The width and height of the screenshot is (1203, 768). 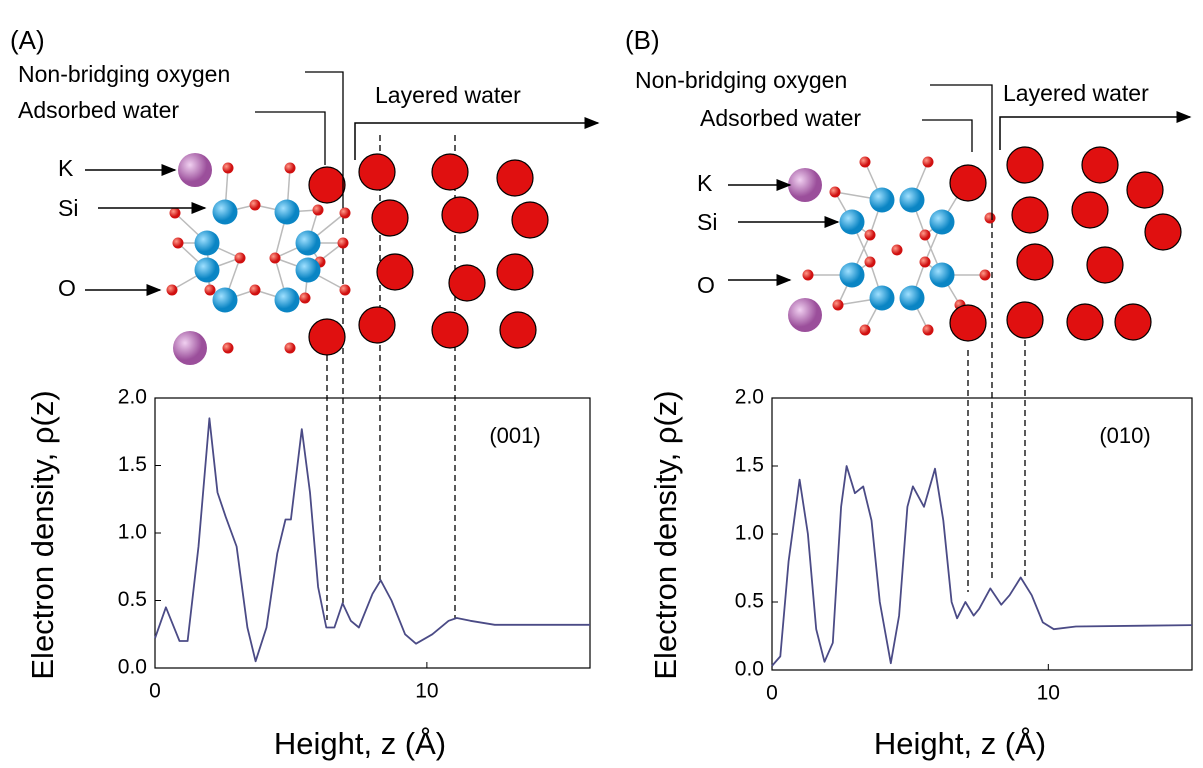 What do you see at coordinates (642, 40) in the screenshot?
I see `panel-label: (B)` at bounding box center [642, 40].